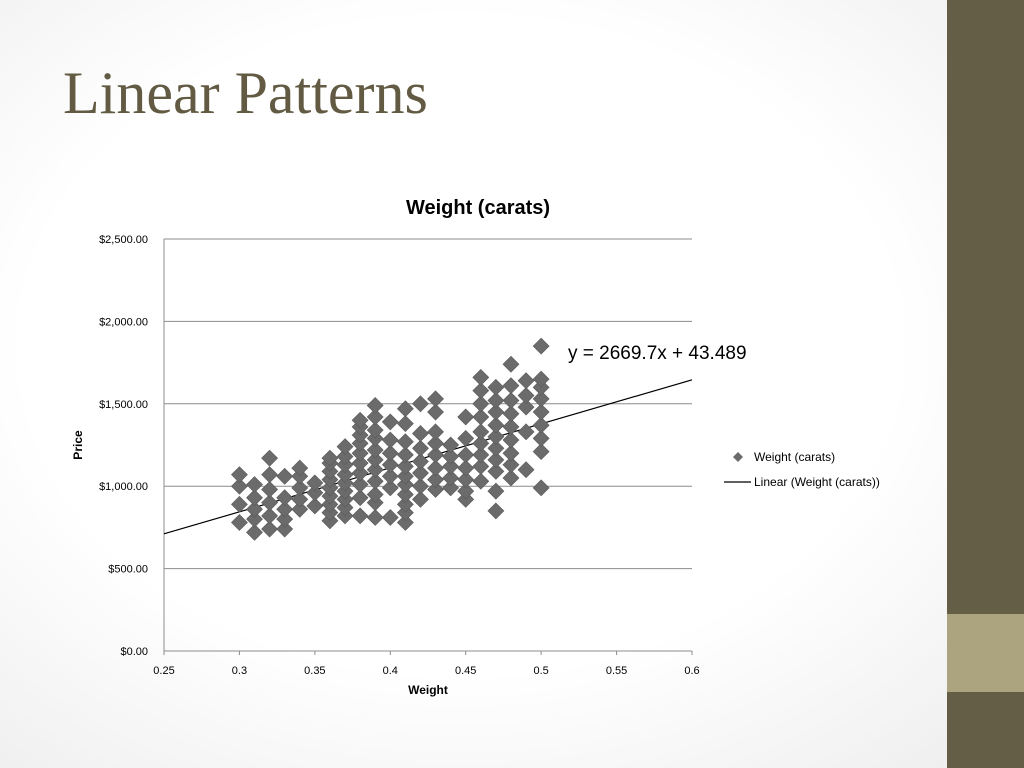 The height and width of the screenshot is (768, 1024). Describe the element at coordinates (616, 671) in the screenshot. I see `x-tick-label: 0.55` at that location.